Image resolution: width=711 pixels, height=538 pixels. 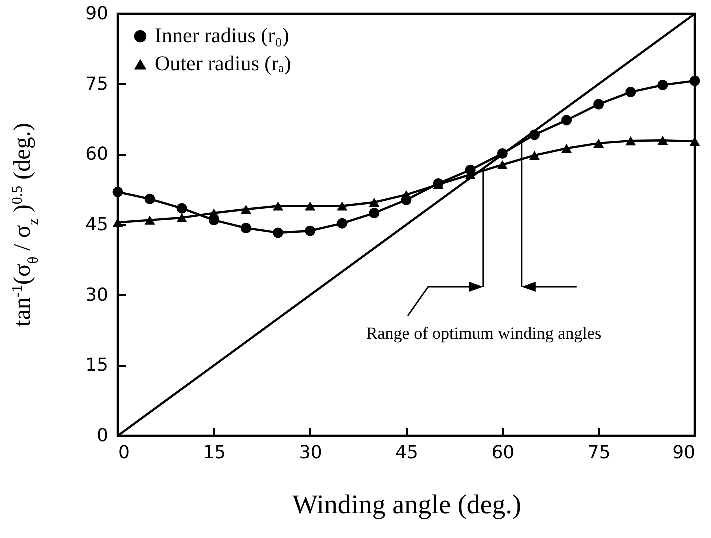 What do you see at coordinates (599, 453) in the screenshot?
I see `x-tick-label: 75` at bounding box center [599, 453].